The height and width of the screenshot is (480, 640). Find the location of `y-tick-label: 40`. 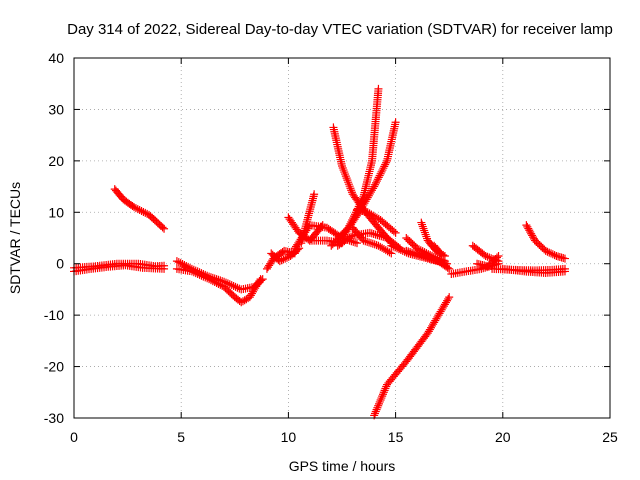

y-tick-label: 40 is located at coordinates (56, 58).